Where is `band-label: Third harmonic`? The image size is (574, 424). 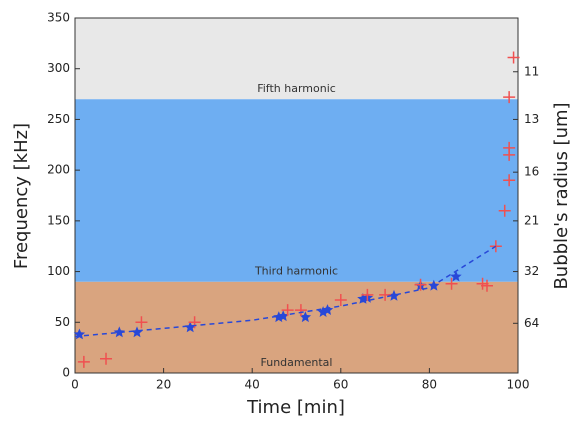
band-label: Third harmonic is located at coordinates (296, 271).